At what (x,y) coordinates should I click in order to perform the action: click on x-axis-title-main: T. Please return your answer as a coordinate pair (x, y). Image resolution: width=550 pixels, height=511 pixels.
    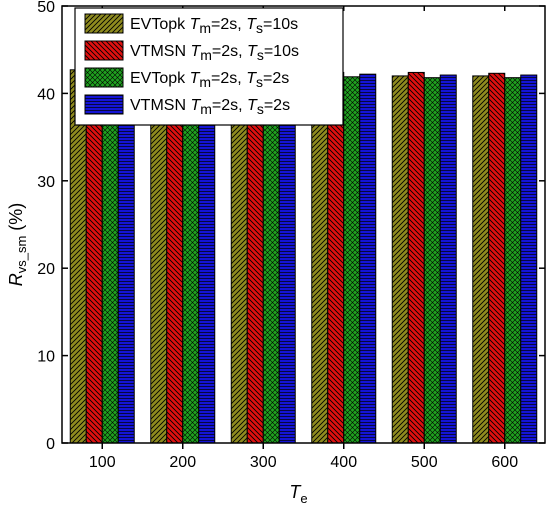
    Looking at the image, I should click on (295, 492).